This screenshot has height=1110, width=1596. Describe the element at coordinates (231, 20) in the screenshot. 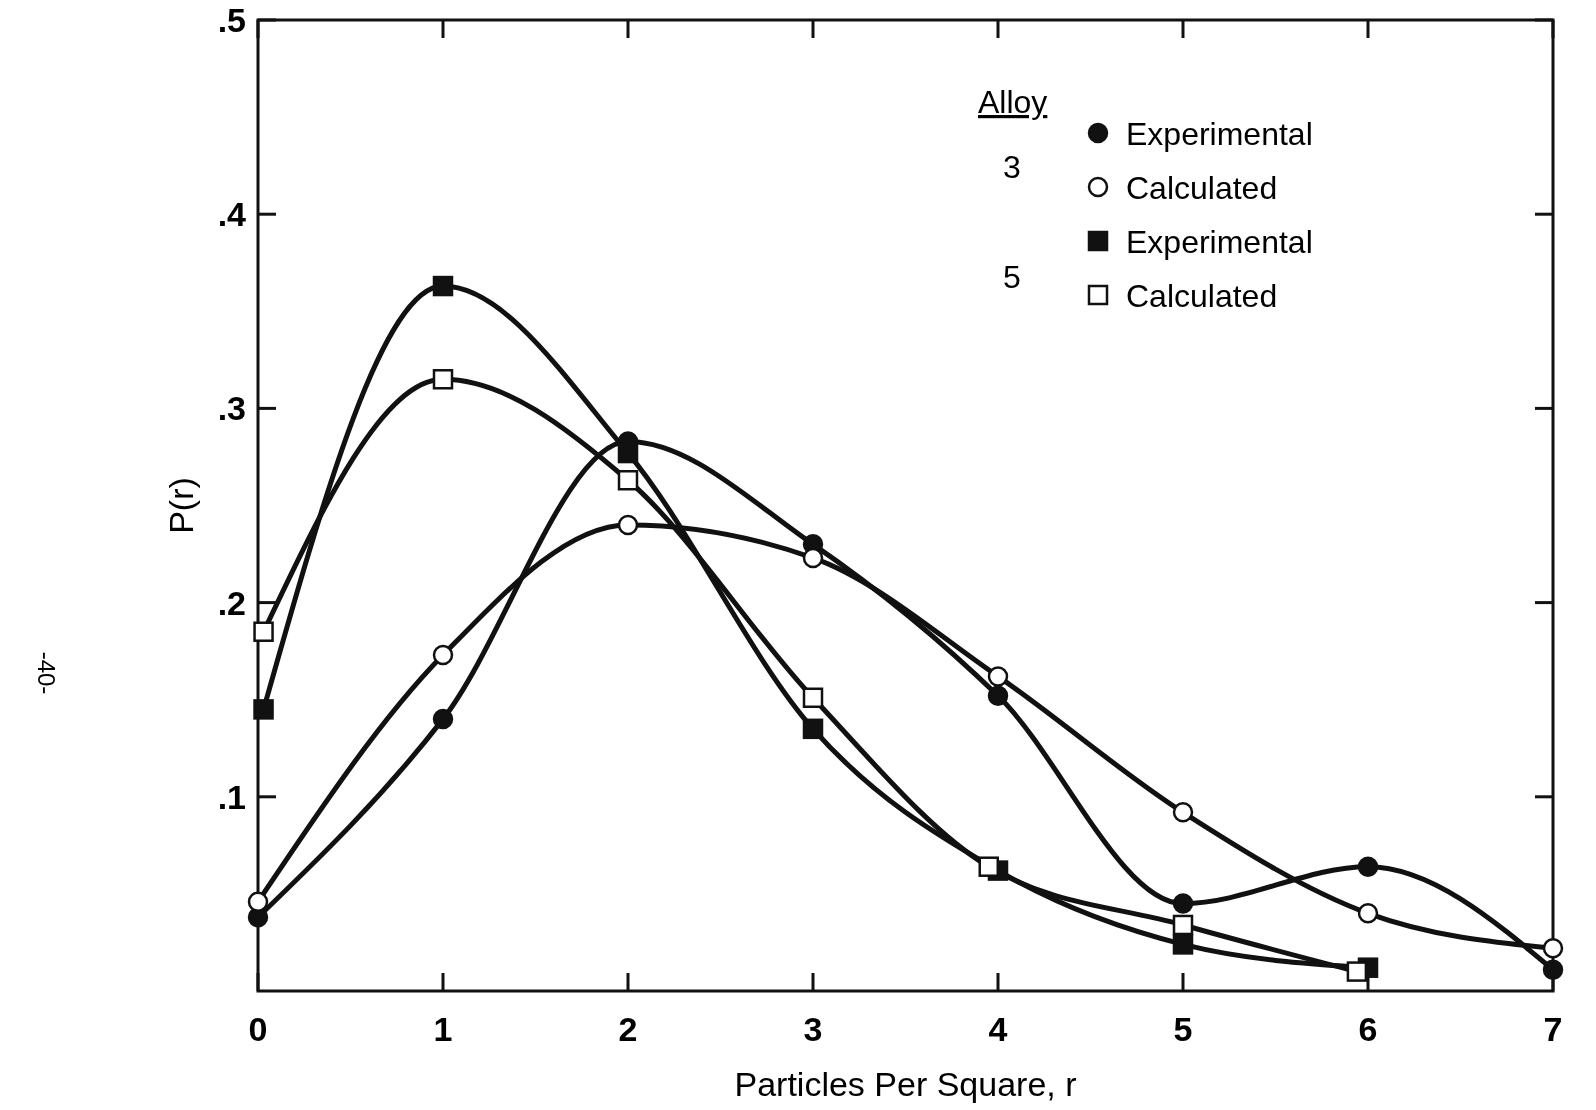

I see `y-tick-label: .5` at that location.